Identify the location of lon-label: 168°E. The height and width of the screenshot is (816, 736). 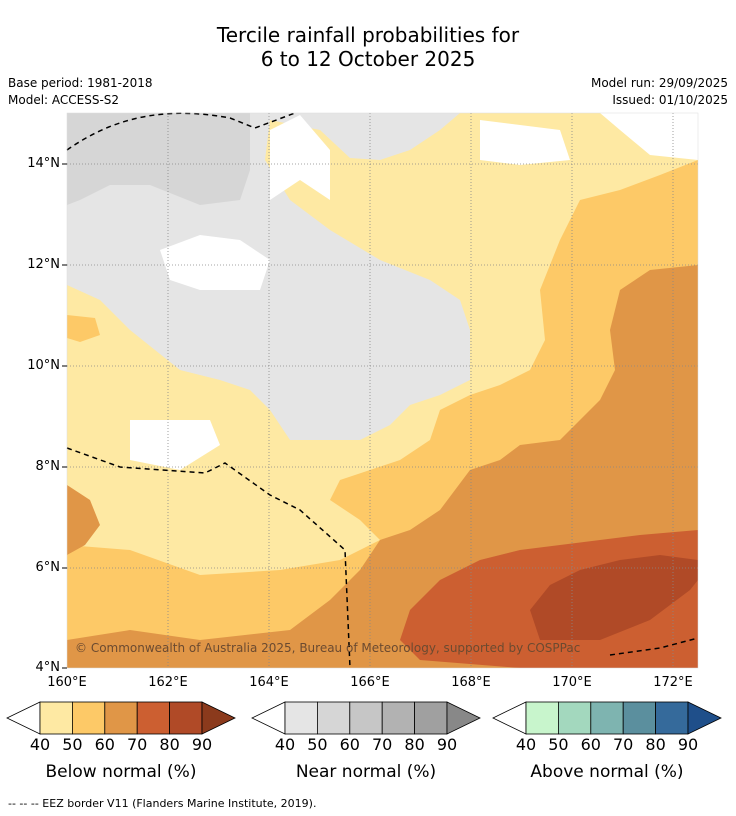
(471, 682).